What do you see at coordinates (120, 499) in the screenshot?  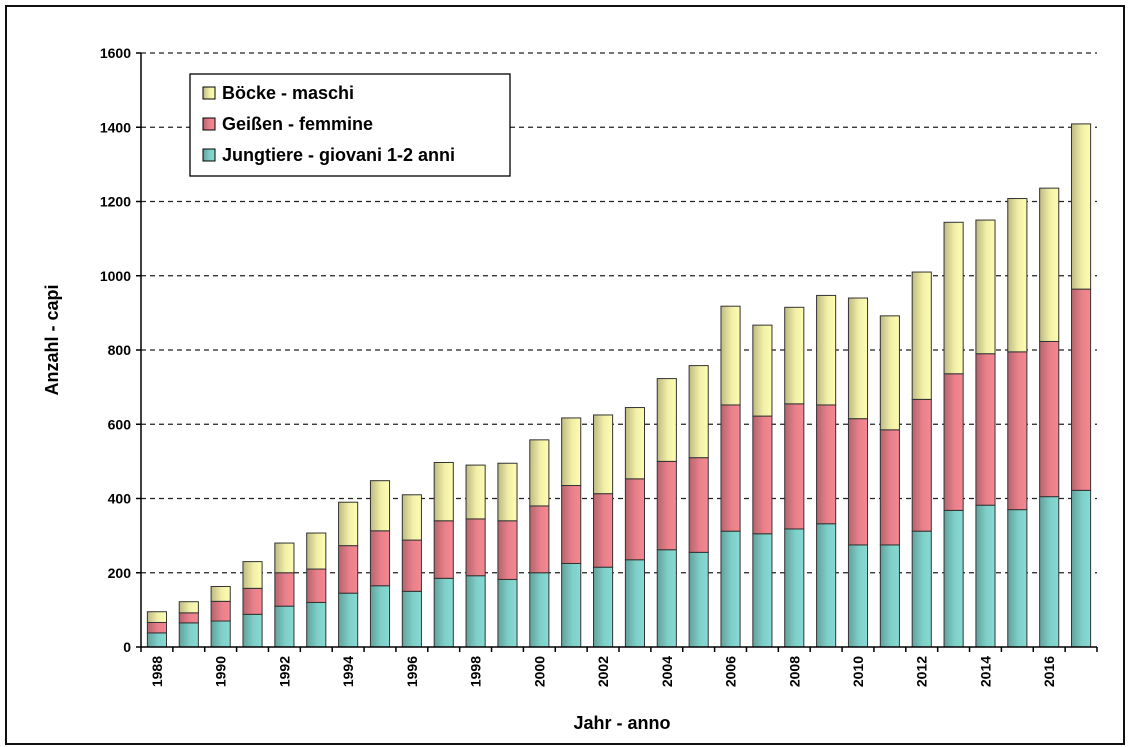 I see `y-tick-label: 400` at bounding box center [120, 499].